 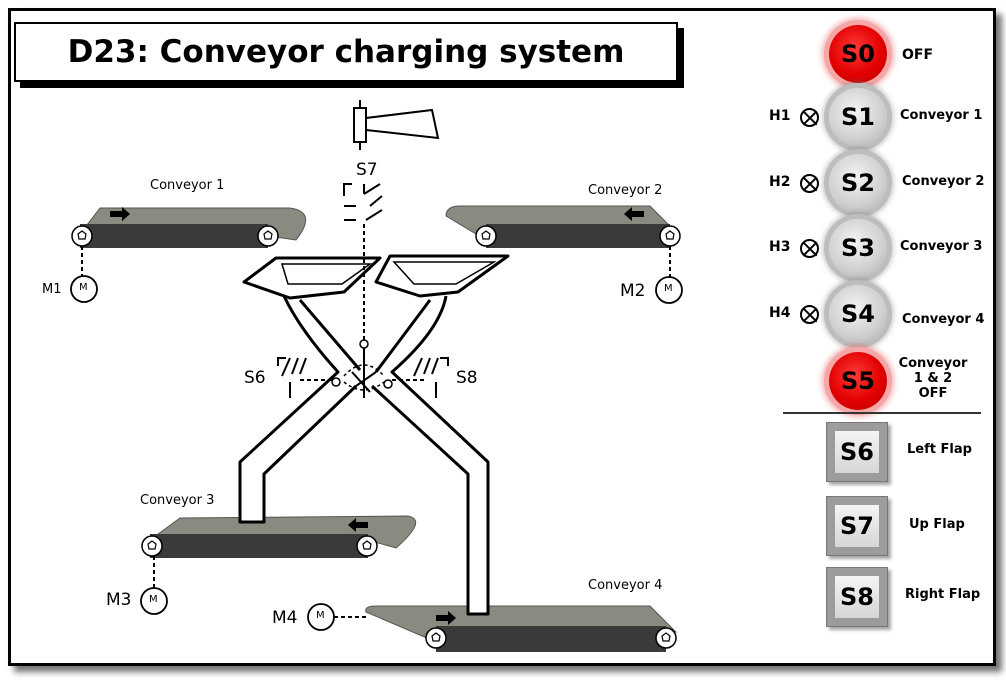 I want to click on s5-button-label: S5, so click(x=858, y=381).